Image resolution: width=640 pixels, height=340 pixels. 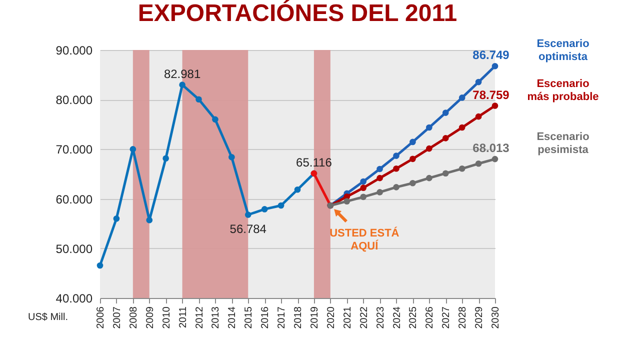 I want to click on x-tick-label: 2018, so click(x=298, y=317).